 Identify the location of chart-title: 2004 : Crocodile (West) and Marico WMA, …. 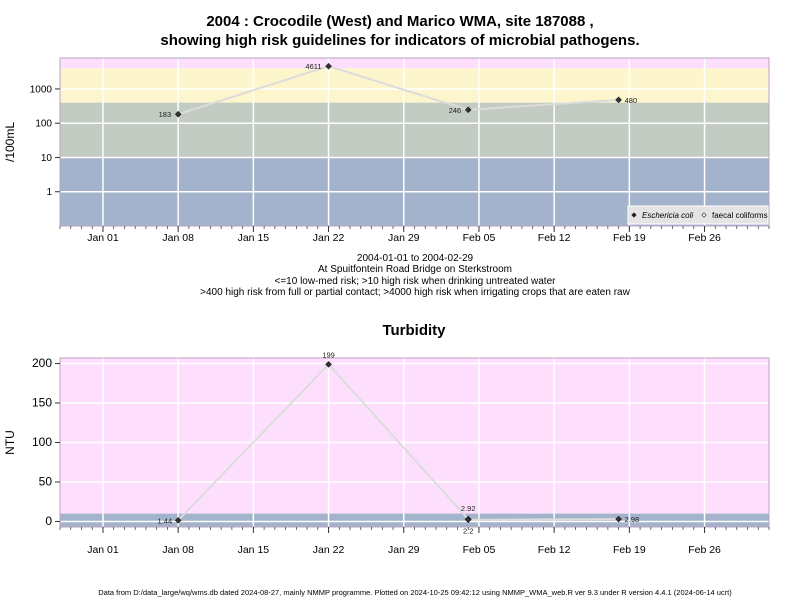
(400, 31).